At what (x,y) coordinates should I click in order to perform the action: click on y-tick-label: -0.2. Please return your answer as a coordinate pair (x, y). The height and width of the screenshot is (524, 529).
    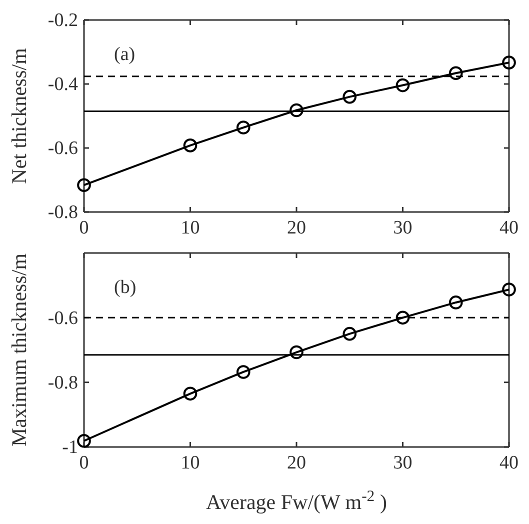
    Looking at the image, I should click on (63, 21).